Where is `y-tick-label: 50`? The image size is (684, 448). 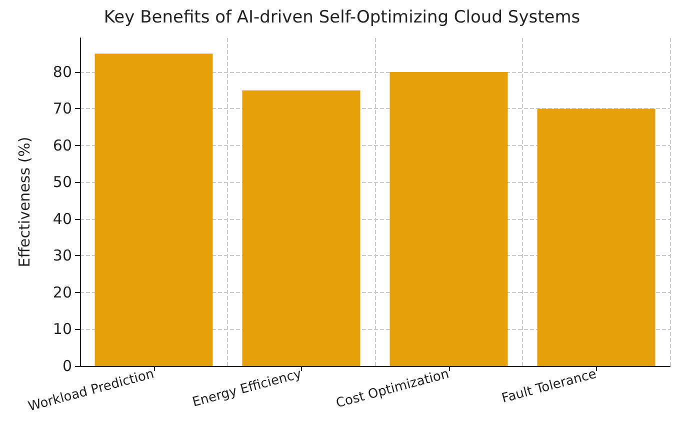 y-tick-label: 50 is located at coordinates (62, 182).